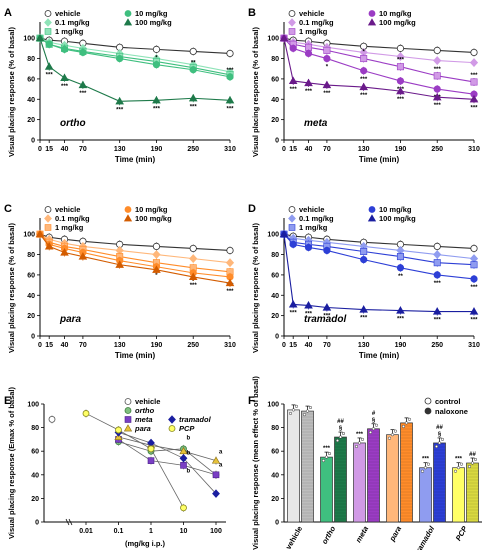 This screenshot has height=550, width=488. I want to click on x-tick-label: PCP, so click(462, 533).